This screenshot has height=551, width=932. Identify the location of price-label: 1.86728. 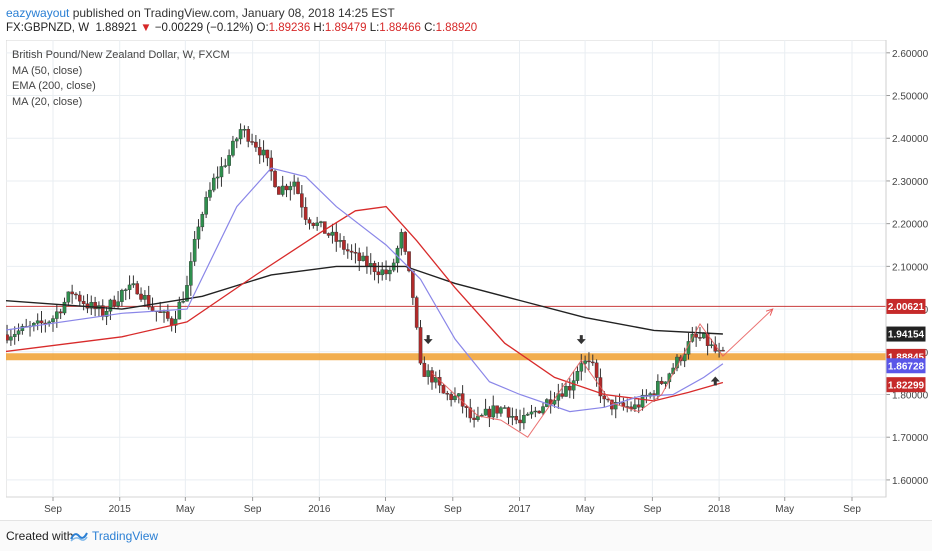
(906, 366).